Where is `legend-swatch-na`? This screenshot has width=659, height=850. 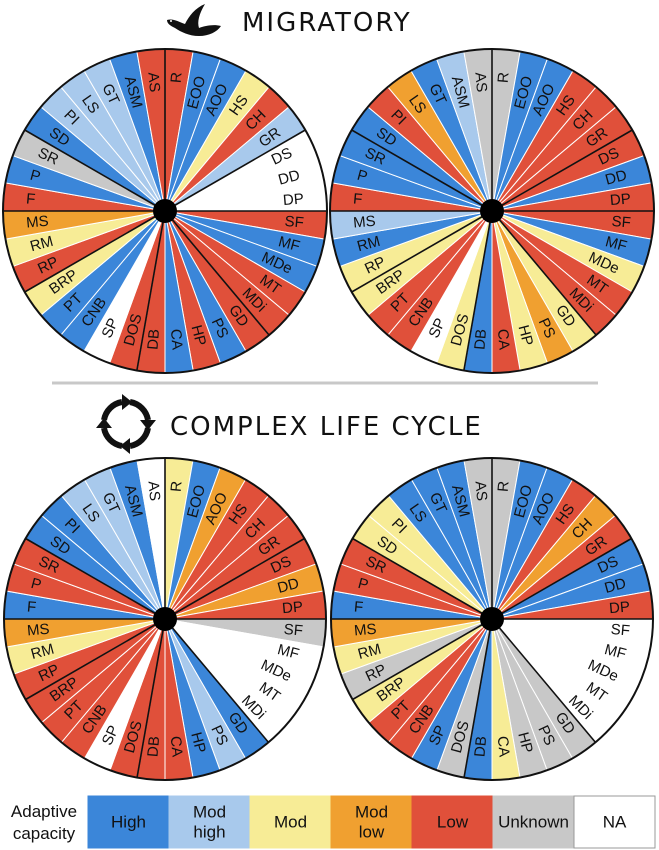 legend-swatch-na is located at coordinates (614, 822).